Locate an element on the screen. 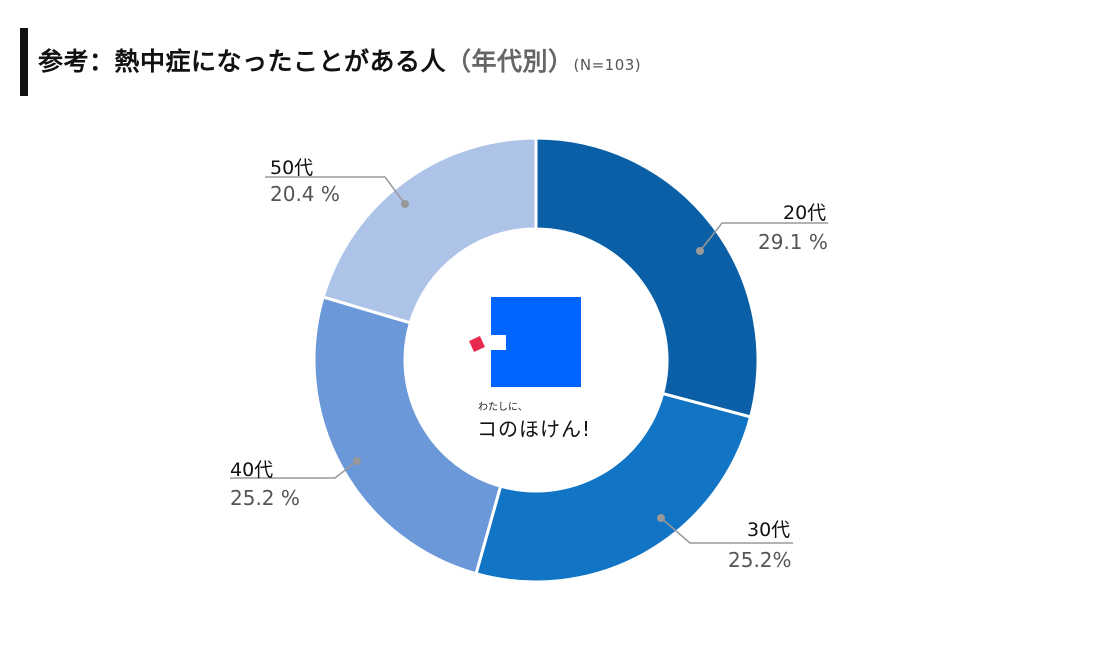  slice-30s is located at coordinates (613, 487).